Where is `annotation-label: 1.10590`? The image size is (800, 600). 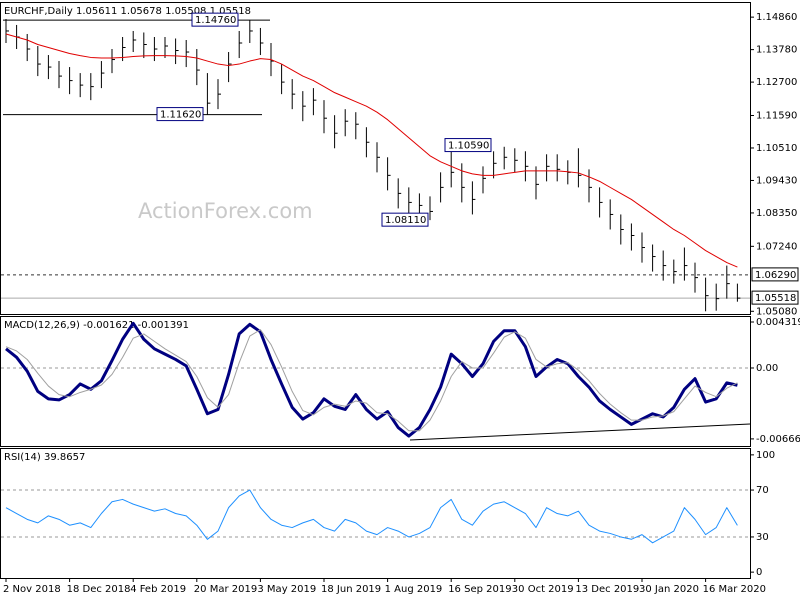 annotation-label: 1.10590 is located at coordinates (468, 146).